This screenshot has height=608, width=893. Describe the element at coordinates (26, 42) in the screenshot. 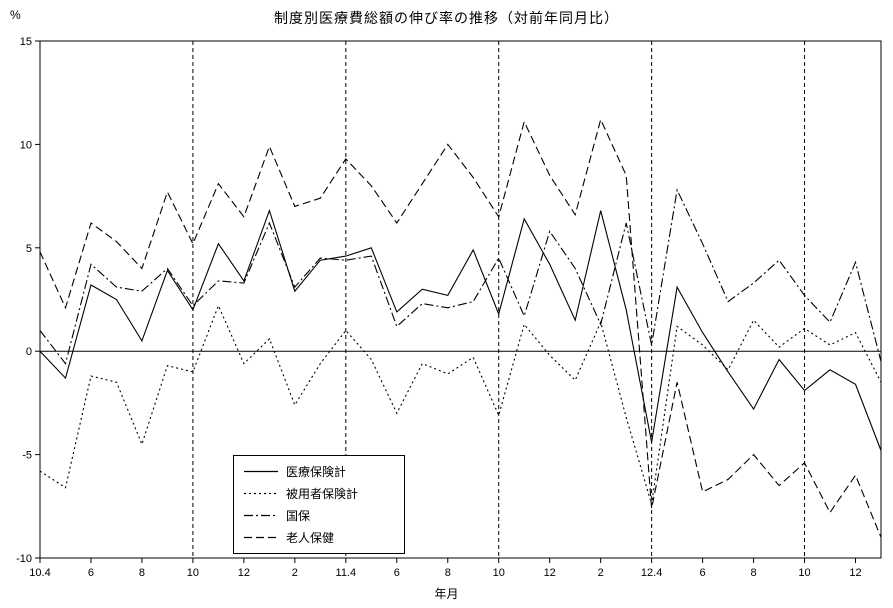

I see `y-tick-label: 15` at that location.